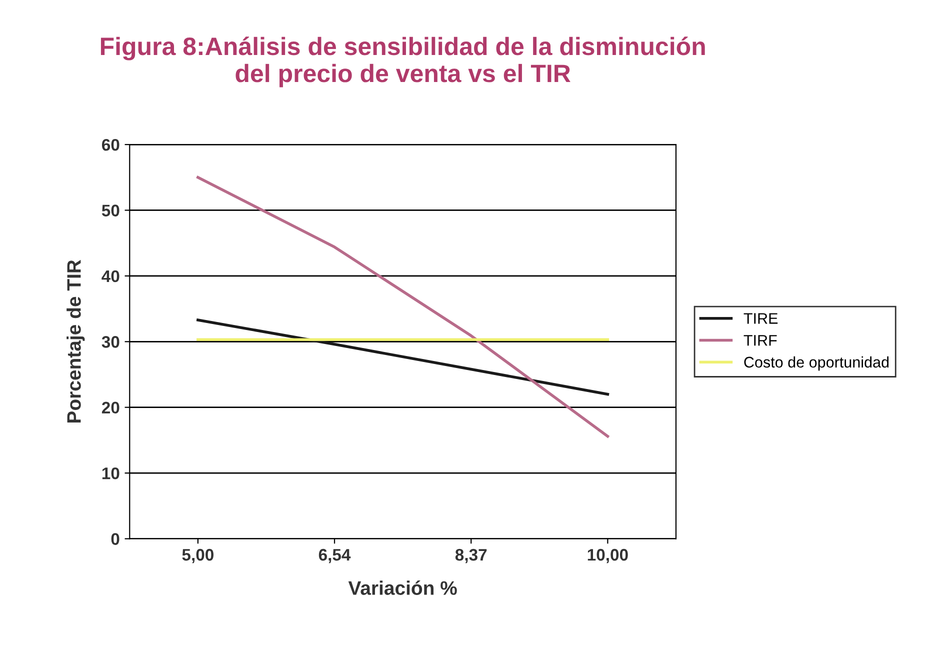  I want to click on x-tick-label: 6,54, so click(334, 556).